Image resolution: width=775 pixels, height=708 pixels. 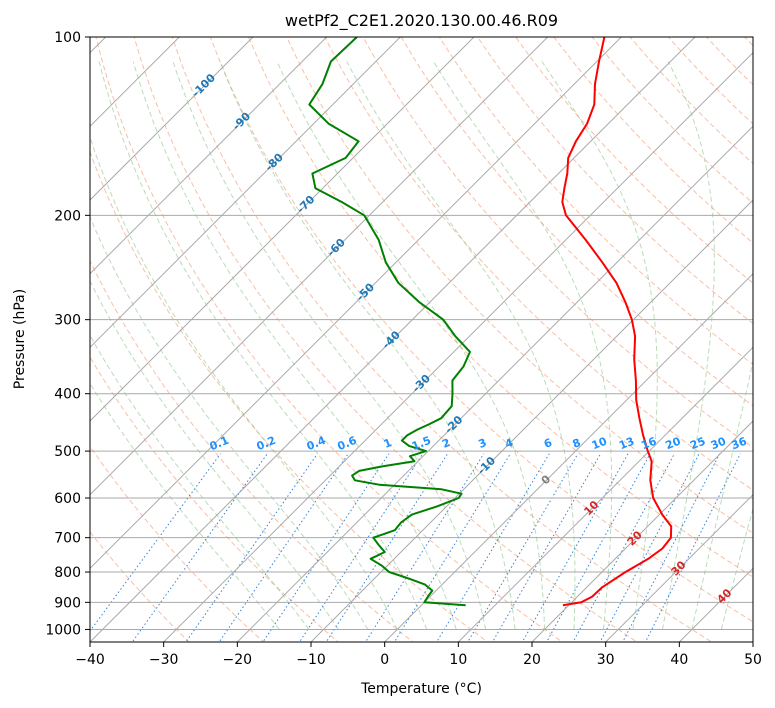 What do you see at coordinates (67, 334) in the screenshot?
I see `y-axis-ticks: 100 200 300 400 500 600 700 800 900 1000` at bounding box center [67, 334].